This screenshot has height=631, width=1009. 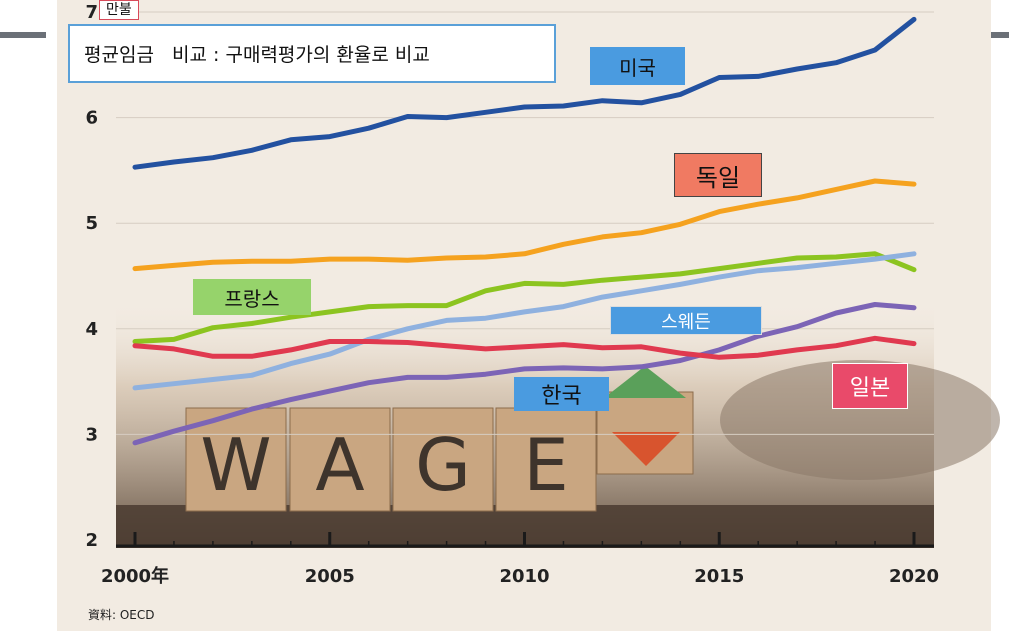 I want to click on legend-label-france: 프랑스, so click(x=252, y=297).